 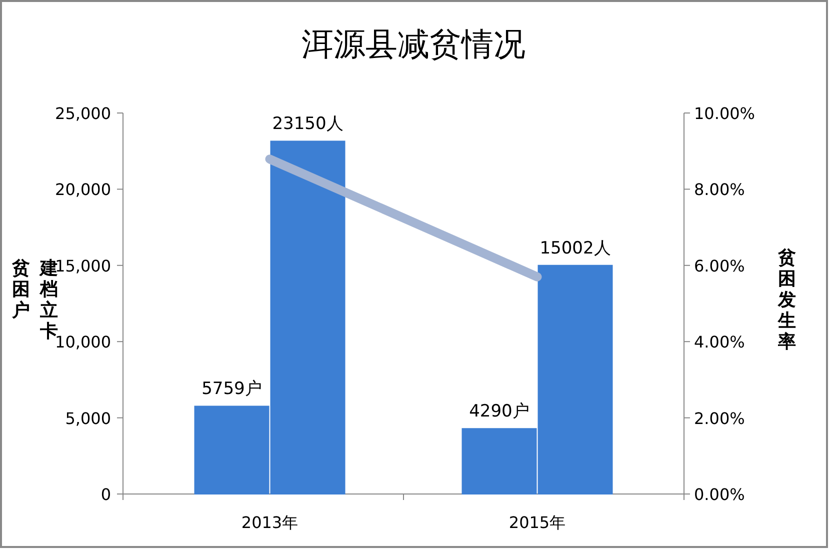 I want to click on data-label: 4290户, so click(x=499, y=412).